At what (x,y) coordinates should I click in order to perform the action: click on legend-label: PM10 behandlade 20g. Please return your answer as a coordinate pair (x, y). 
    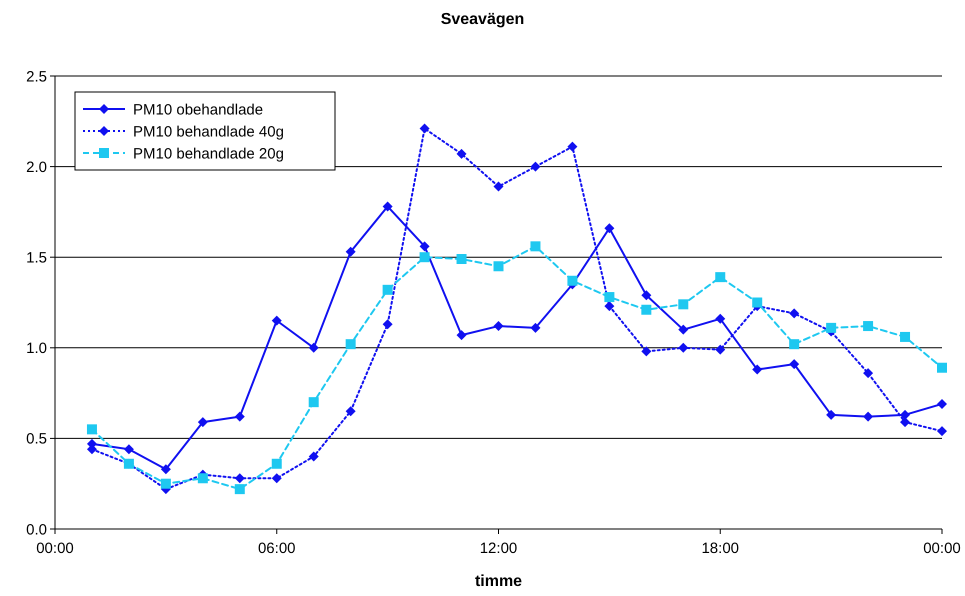
    Looking at the image, I should click on (208, 153).